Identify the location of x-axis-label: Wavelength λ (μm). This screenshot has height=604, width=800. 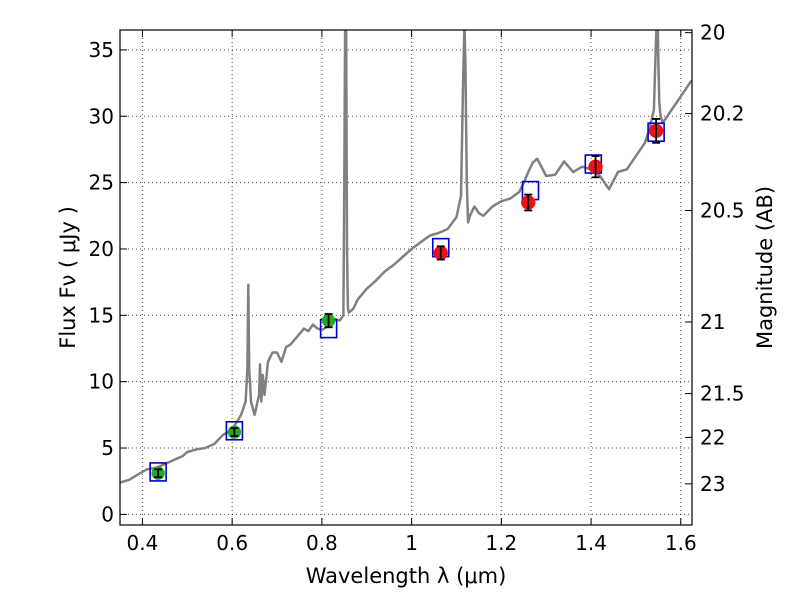
(406, 576).